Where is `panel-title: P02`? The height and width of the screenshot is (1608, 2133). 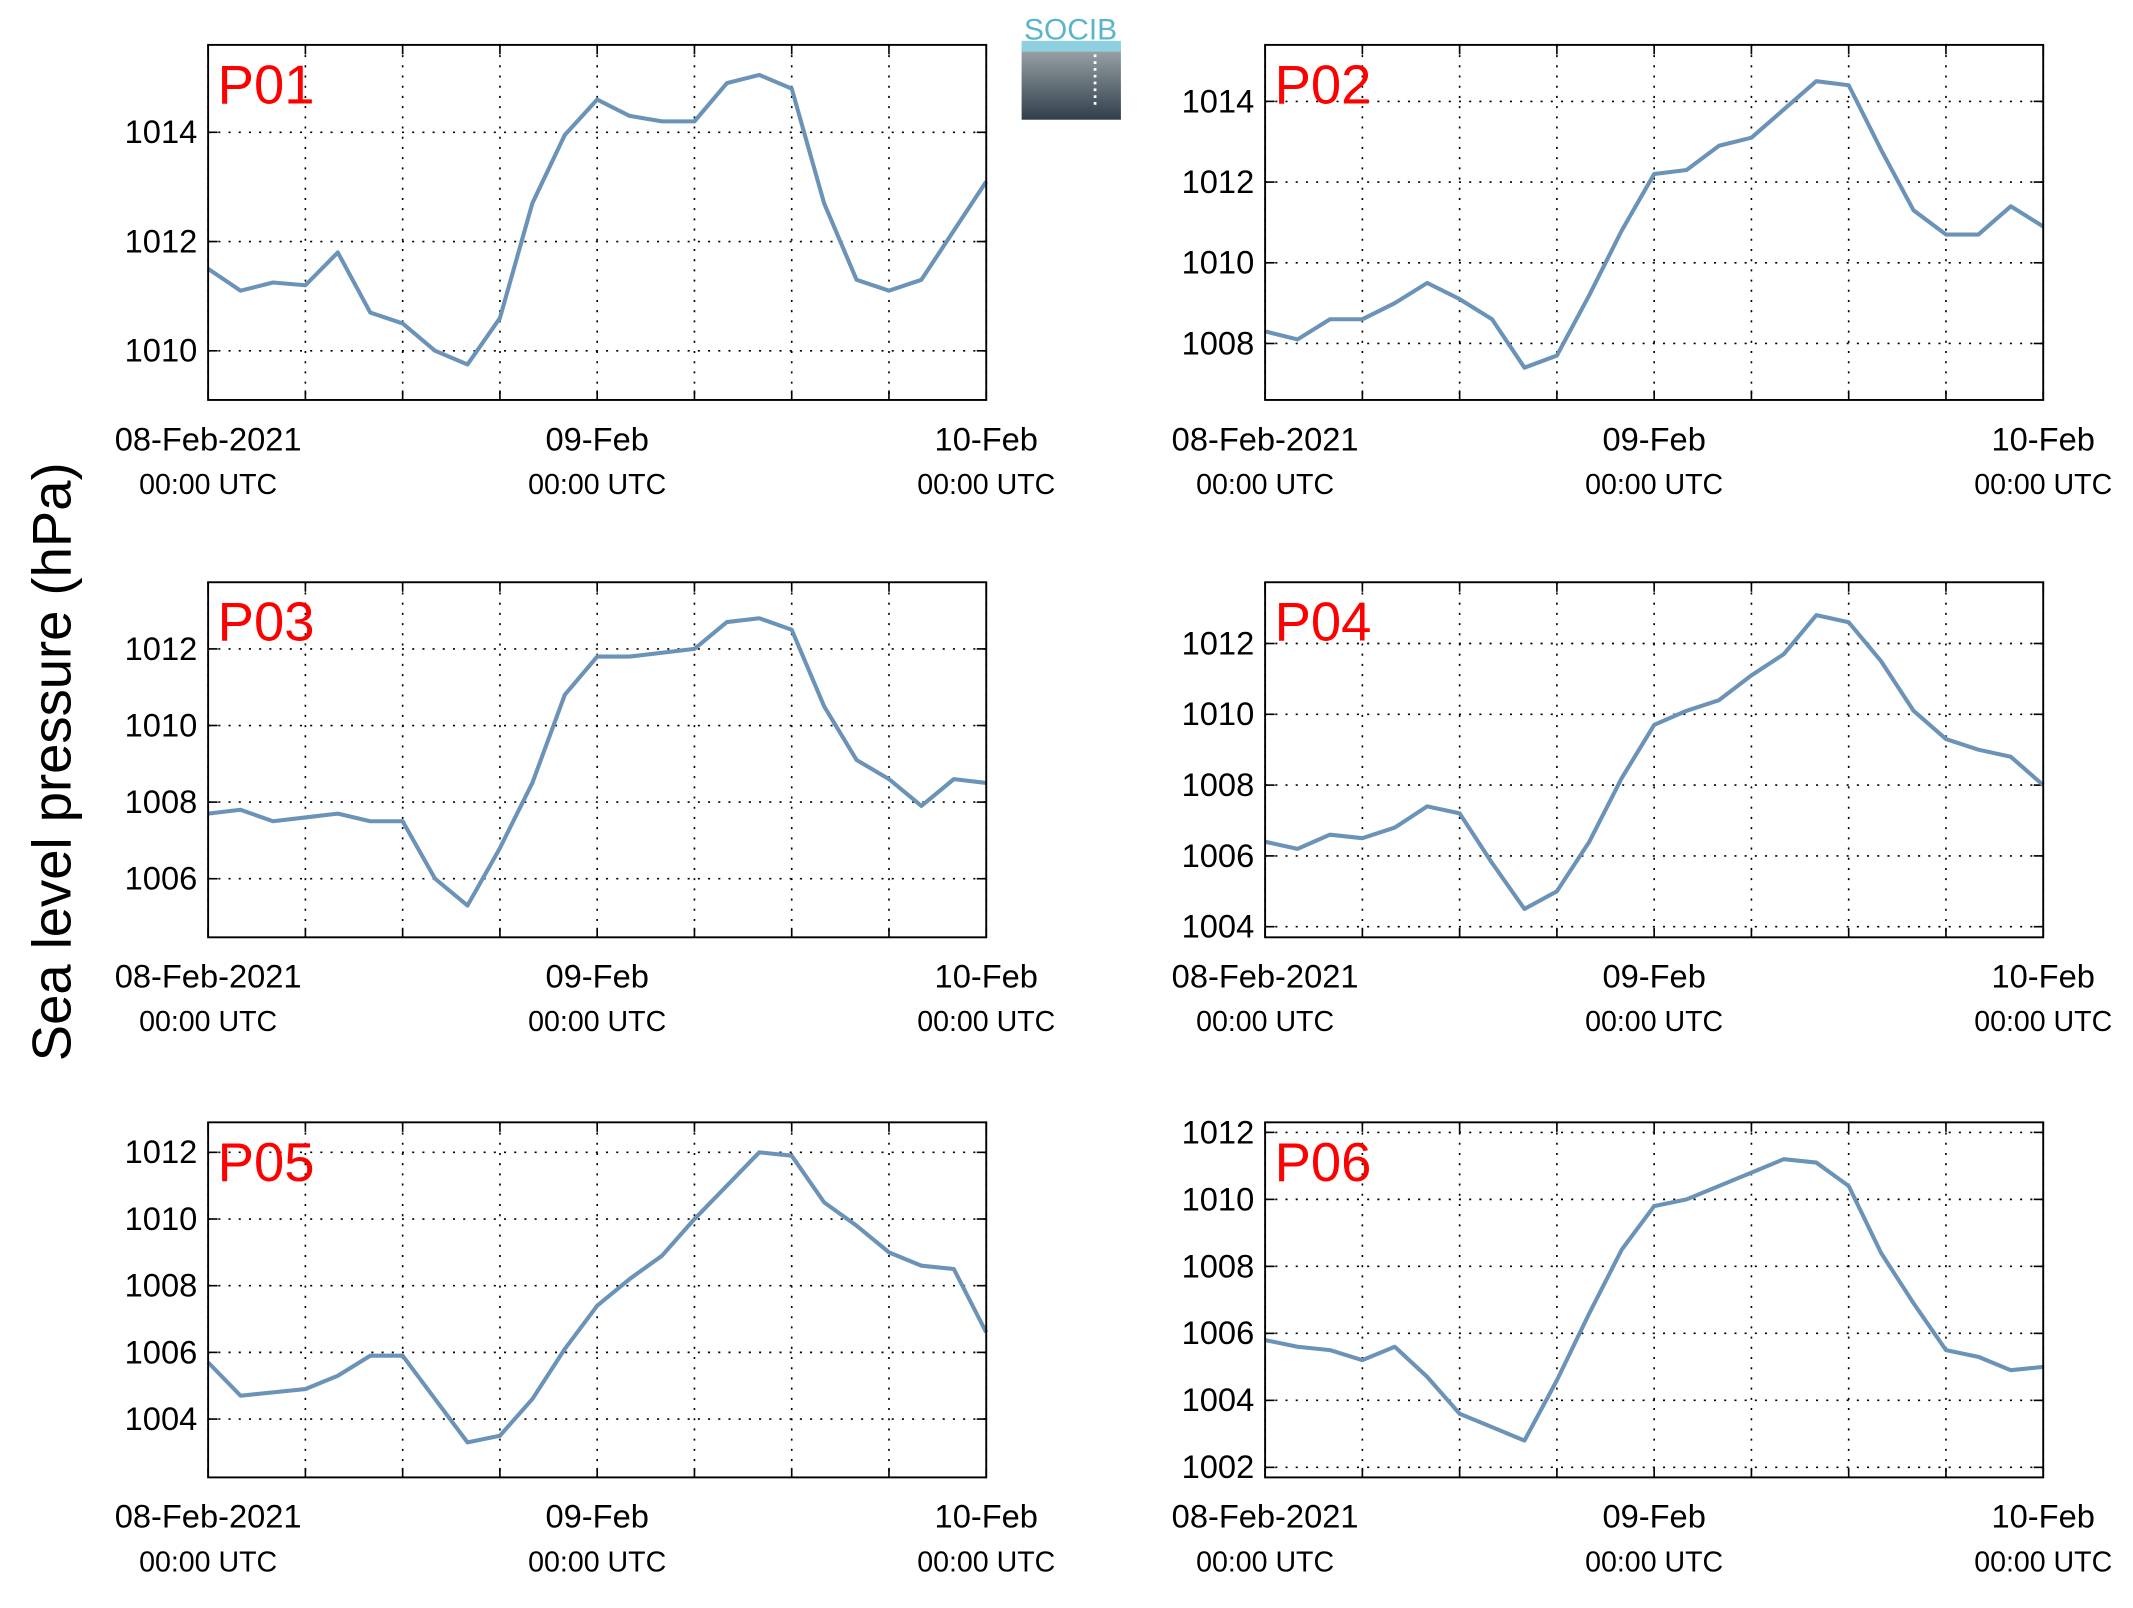
panel-title: P02 is located at coordinates (1323, 84).